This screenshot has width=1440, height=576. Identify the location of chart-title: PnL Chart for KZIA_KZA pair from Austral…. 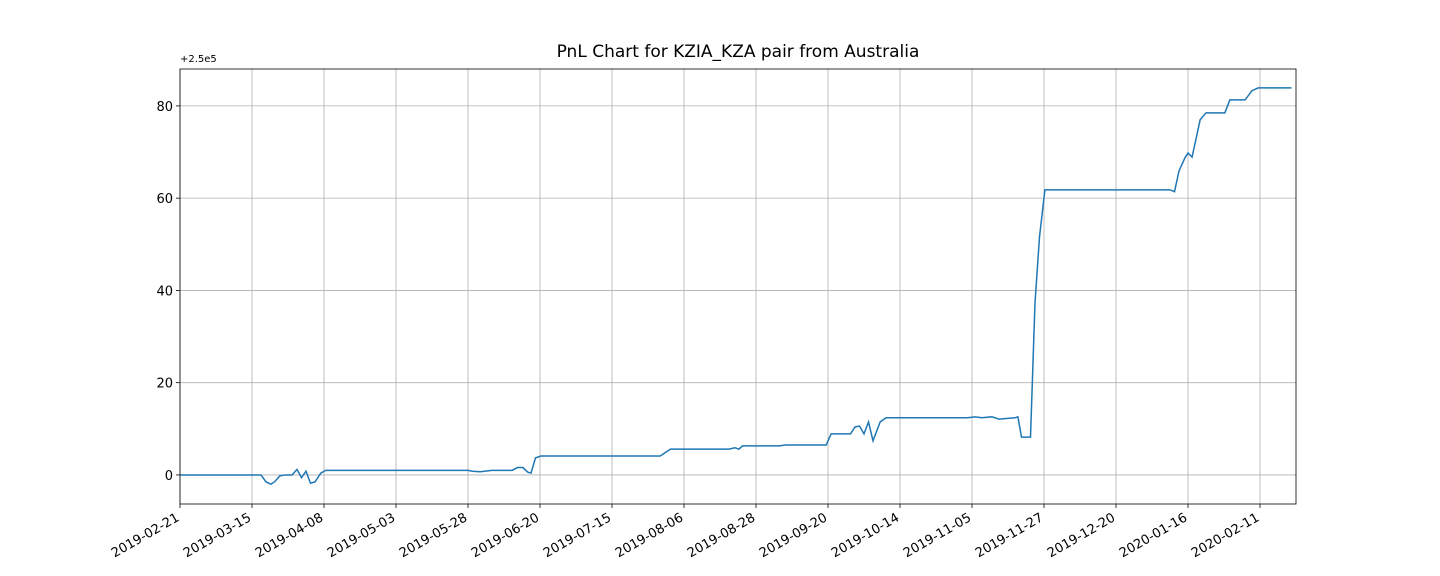
(738, 52).